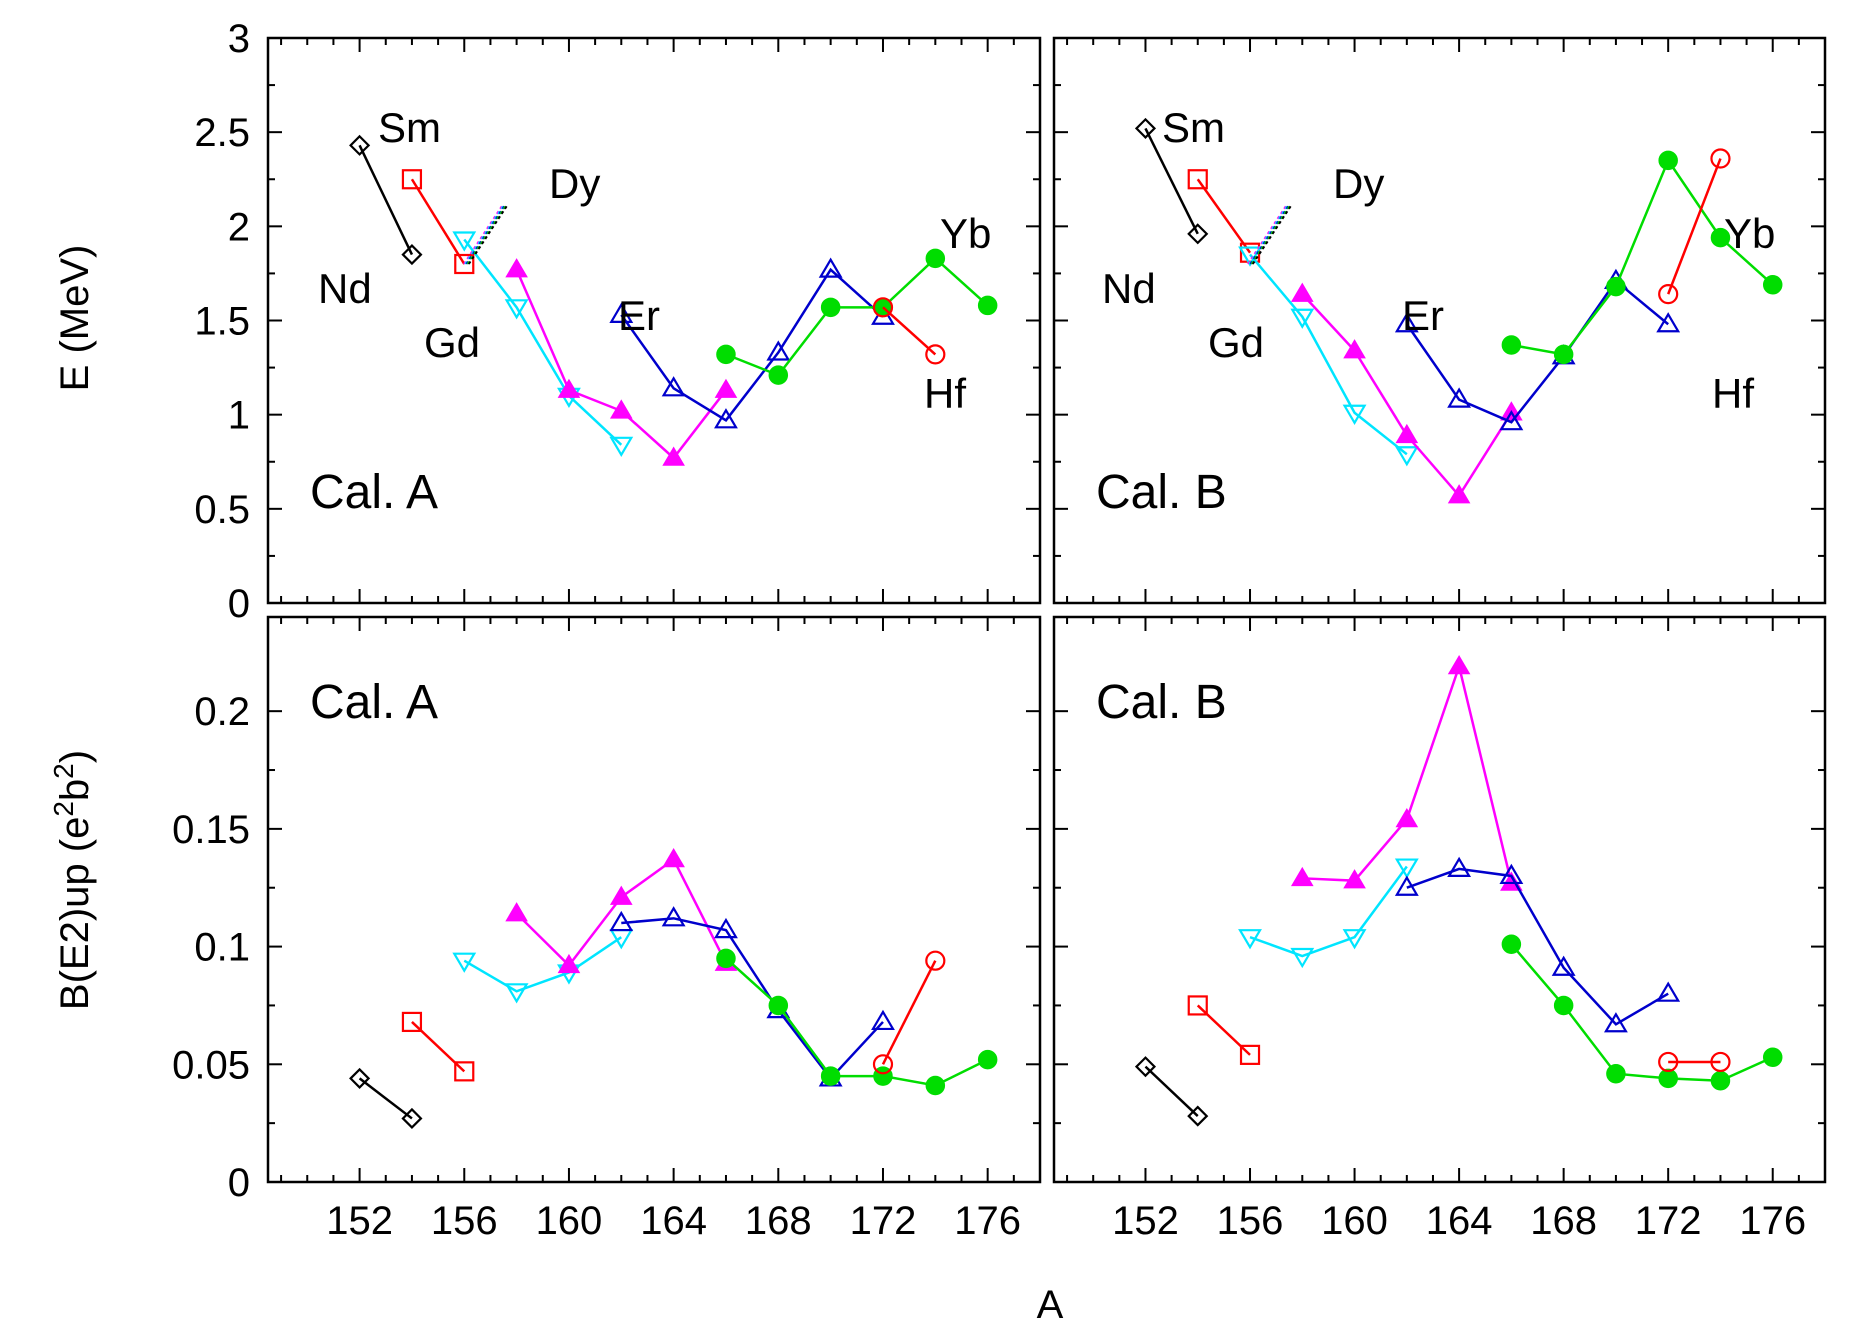  What do you see at coordinates (857, 316) in the screenshot?
I see `series-line-yb` at bounding box center [857, 316].